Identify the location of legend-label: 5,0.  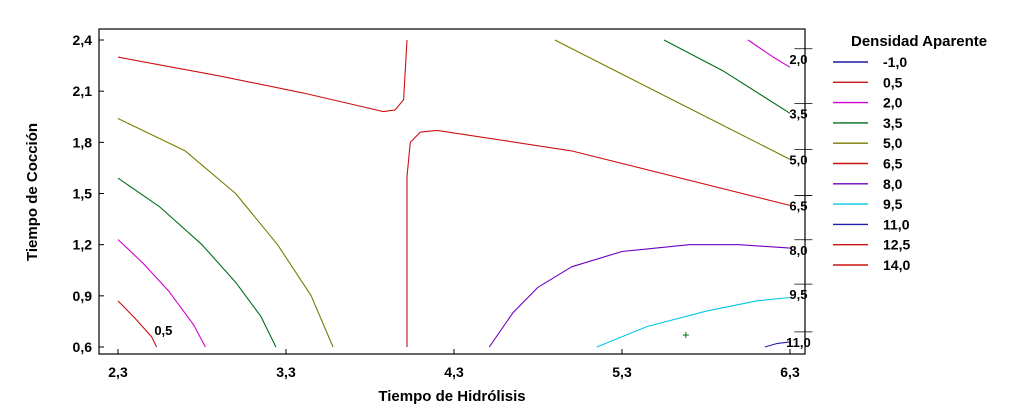
(893, 143).